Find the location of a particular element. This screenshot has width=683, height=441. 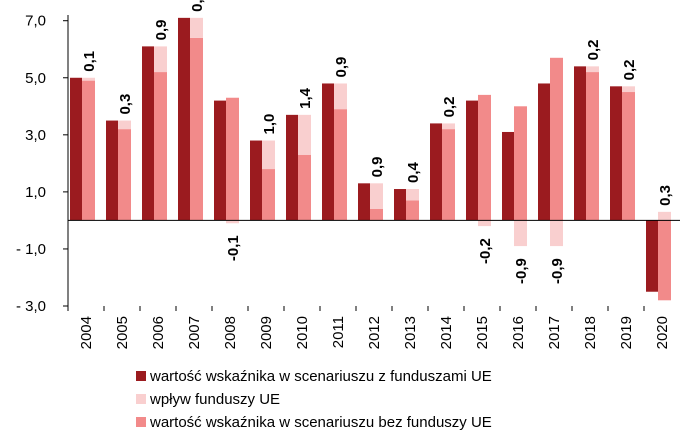

value-label: -0,2 is located at coordinates (485, 251).